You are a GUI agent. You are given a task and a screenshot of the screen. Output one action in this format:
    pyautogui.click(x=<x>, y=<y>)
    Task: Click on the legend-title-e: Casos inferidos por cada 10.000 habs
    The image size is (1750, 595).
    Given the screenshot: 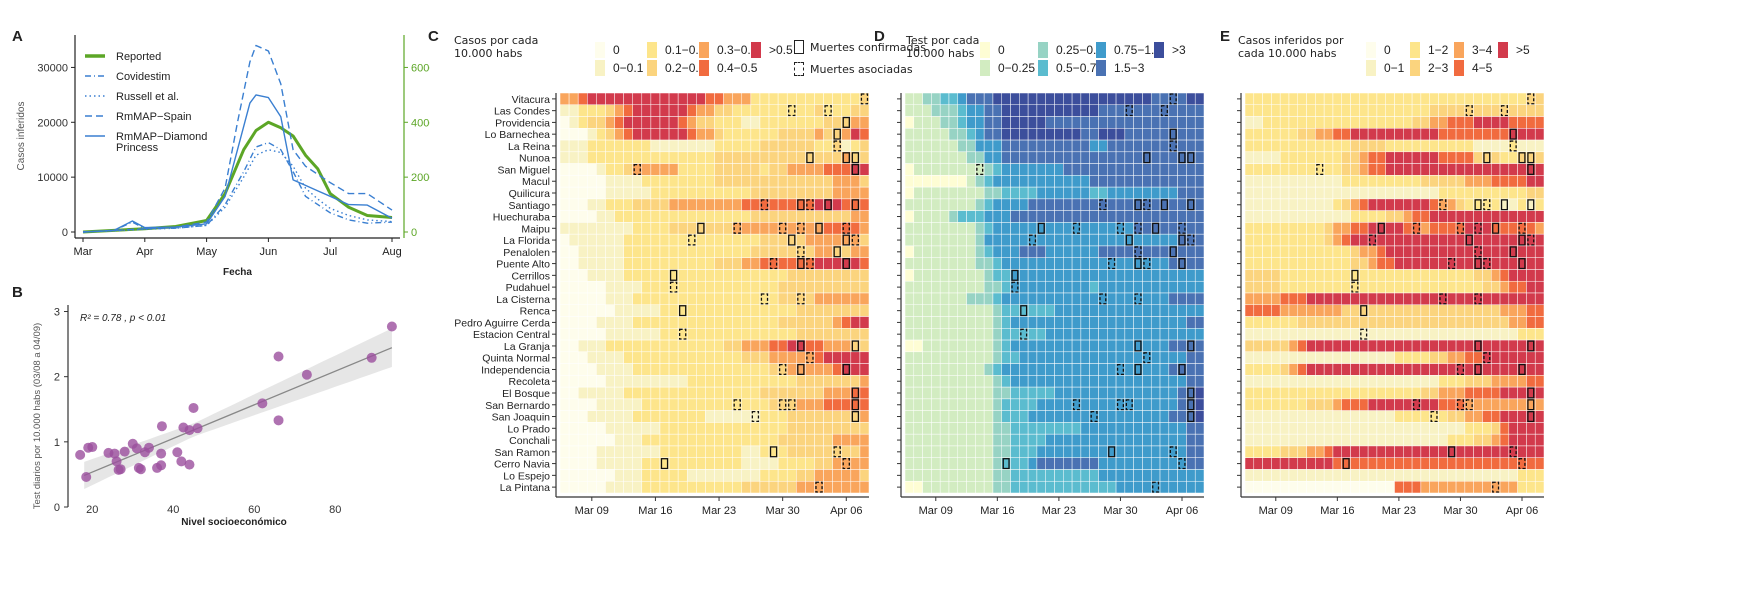 What is the action you would take?
    pyautogui.click(x=1291, y=47)
    